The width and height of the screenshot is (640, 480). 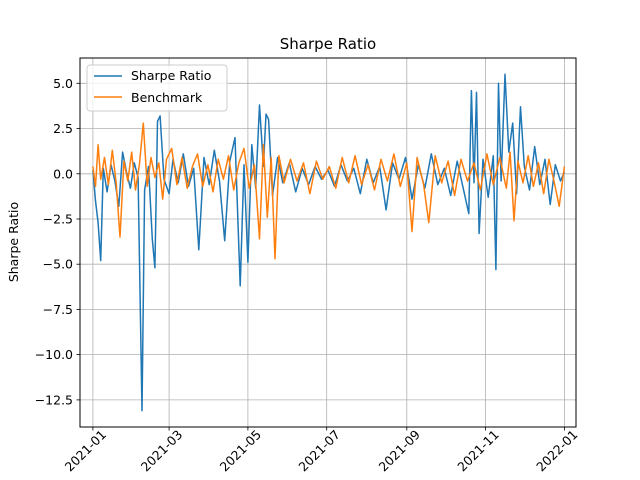 What do you see at coordinates (58, 309) in the screenshot?
I see `y-tick-label: −7.5` at bounding box center [58, 309].